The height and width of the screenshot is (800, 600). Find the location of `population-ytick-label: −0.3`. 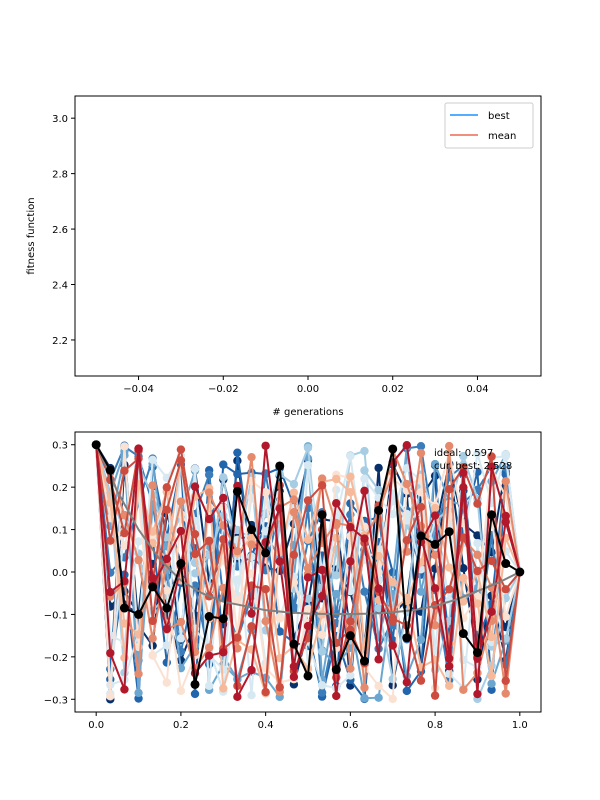

population-ytick-label: −0.3 is located at coordinates (56, 700).